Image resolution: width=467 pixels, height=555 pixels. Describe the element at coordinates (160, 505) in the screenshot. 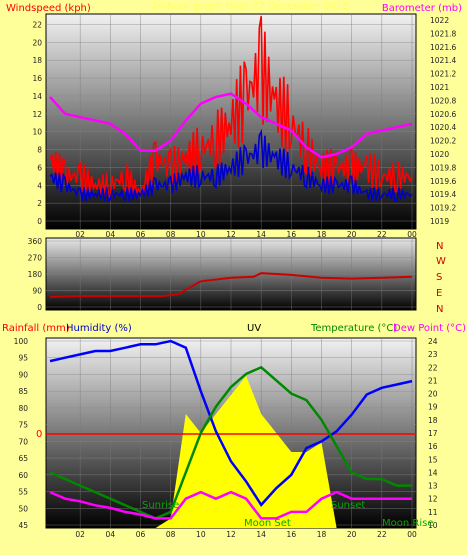

I see `sunrise-label: Sunrise` at that location.